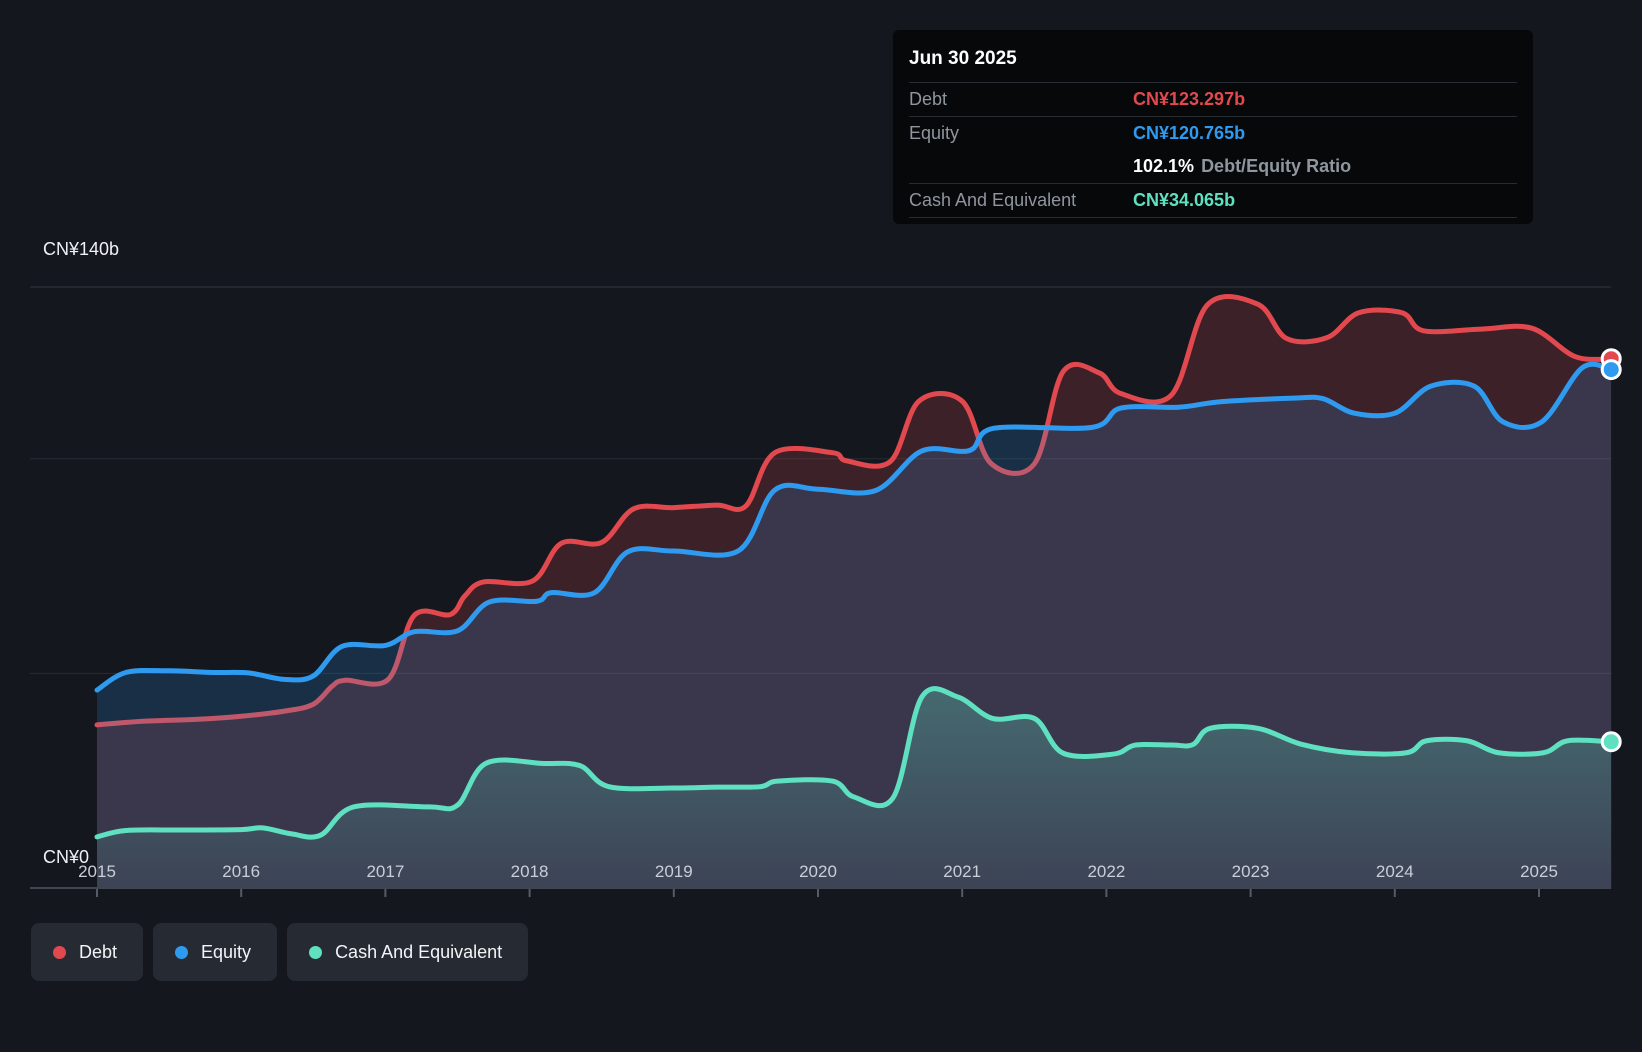 The width and height of the screenshot is (1642, 1052). What do you see at coordinates (59, 952) in the screenshot?
I see `debt-legend-dot-icon` at bounding box center [59, 952].